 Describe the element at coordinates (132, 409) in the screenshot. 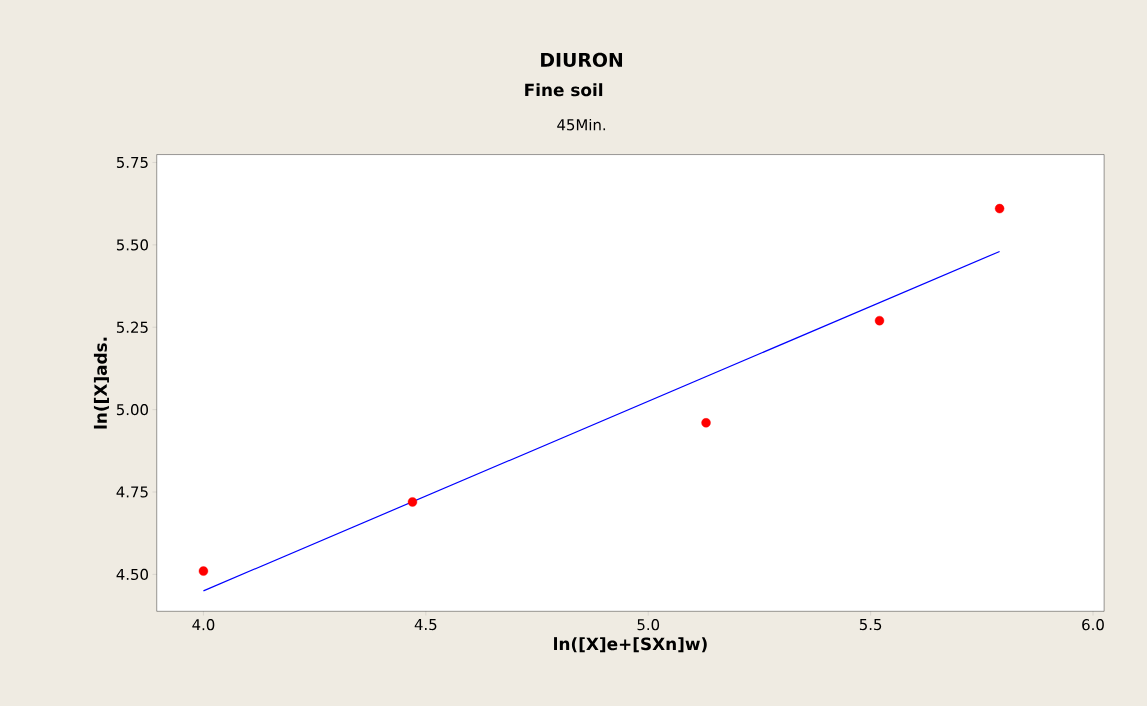

I see `y-tick-label: 5.00` at that location.